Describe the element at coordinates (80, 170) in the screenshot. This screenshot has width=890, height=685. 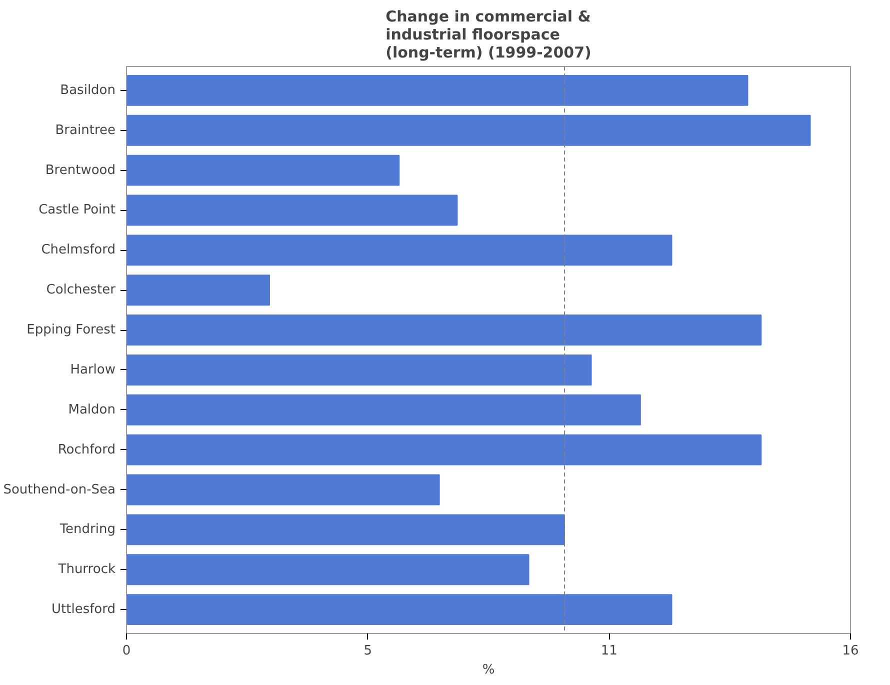
I see `y-tick-label: Brentwood` at that location.